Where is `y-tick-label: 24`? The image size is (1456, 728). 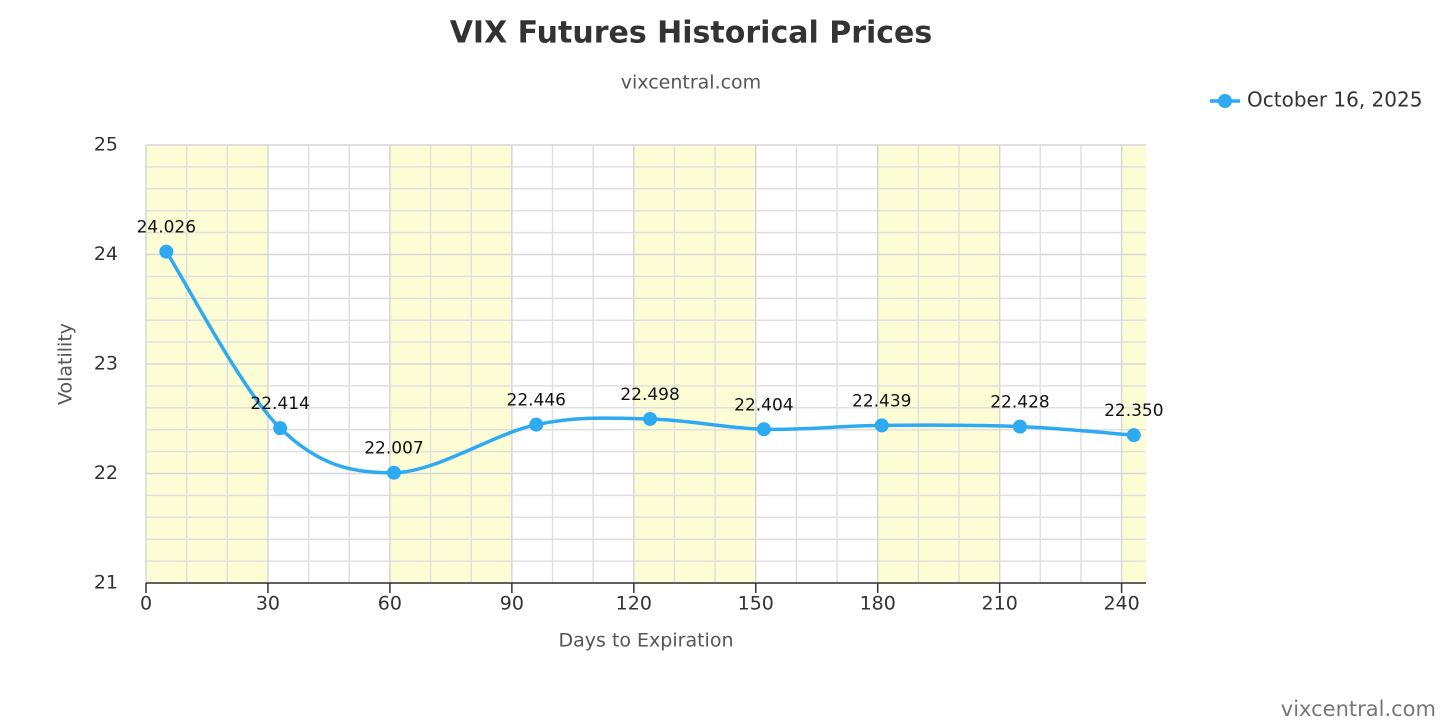
y-tick-label: 24 is located at coordinates (106, 254).